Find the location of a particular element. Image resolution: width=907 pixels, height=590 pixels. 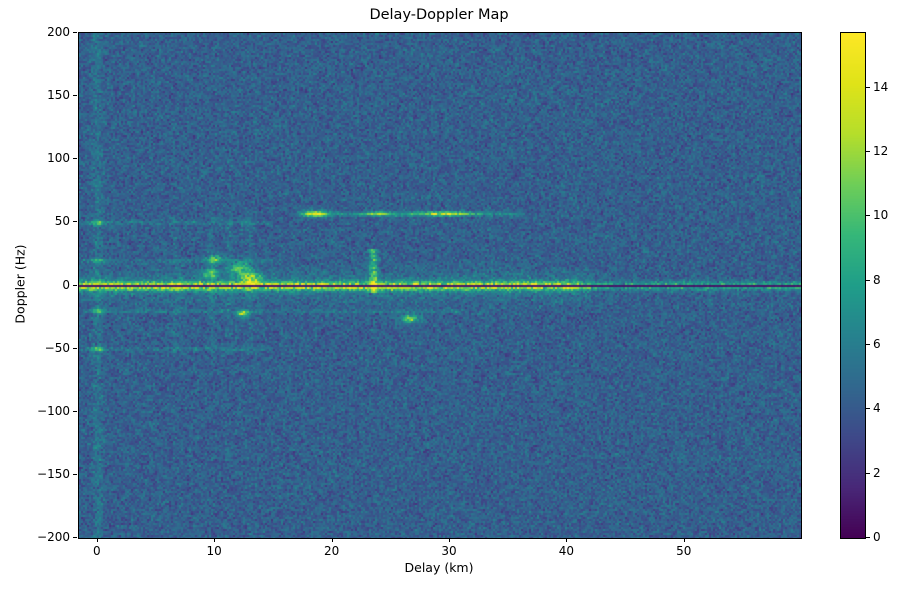

colorbar is located at coordinates (853, 285).